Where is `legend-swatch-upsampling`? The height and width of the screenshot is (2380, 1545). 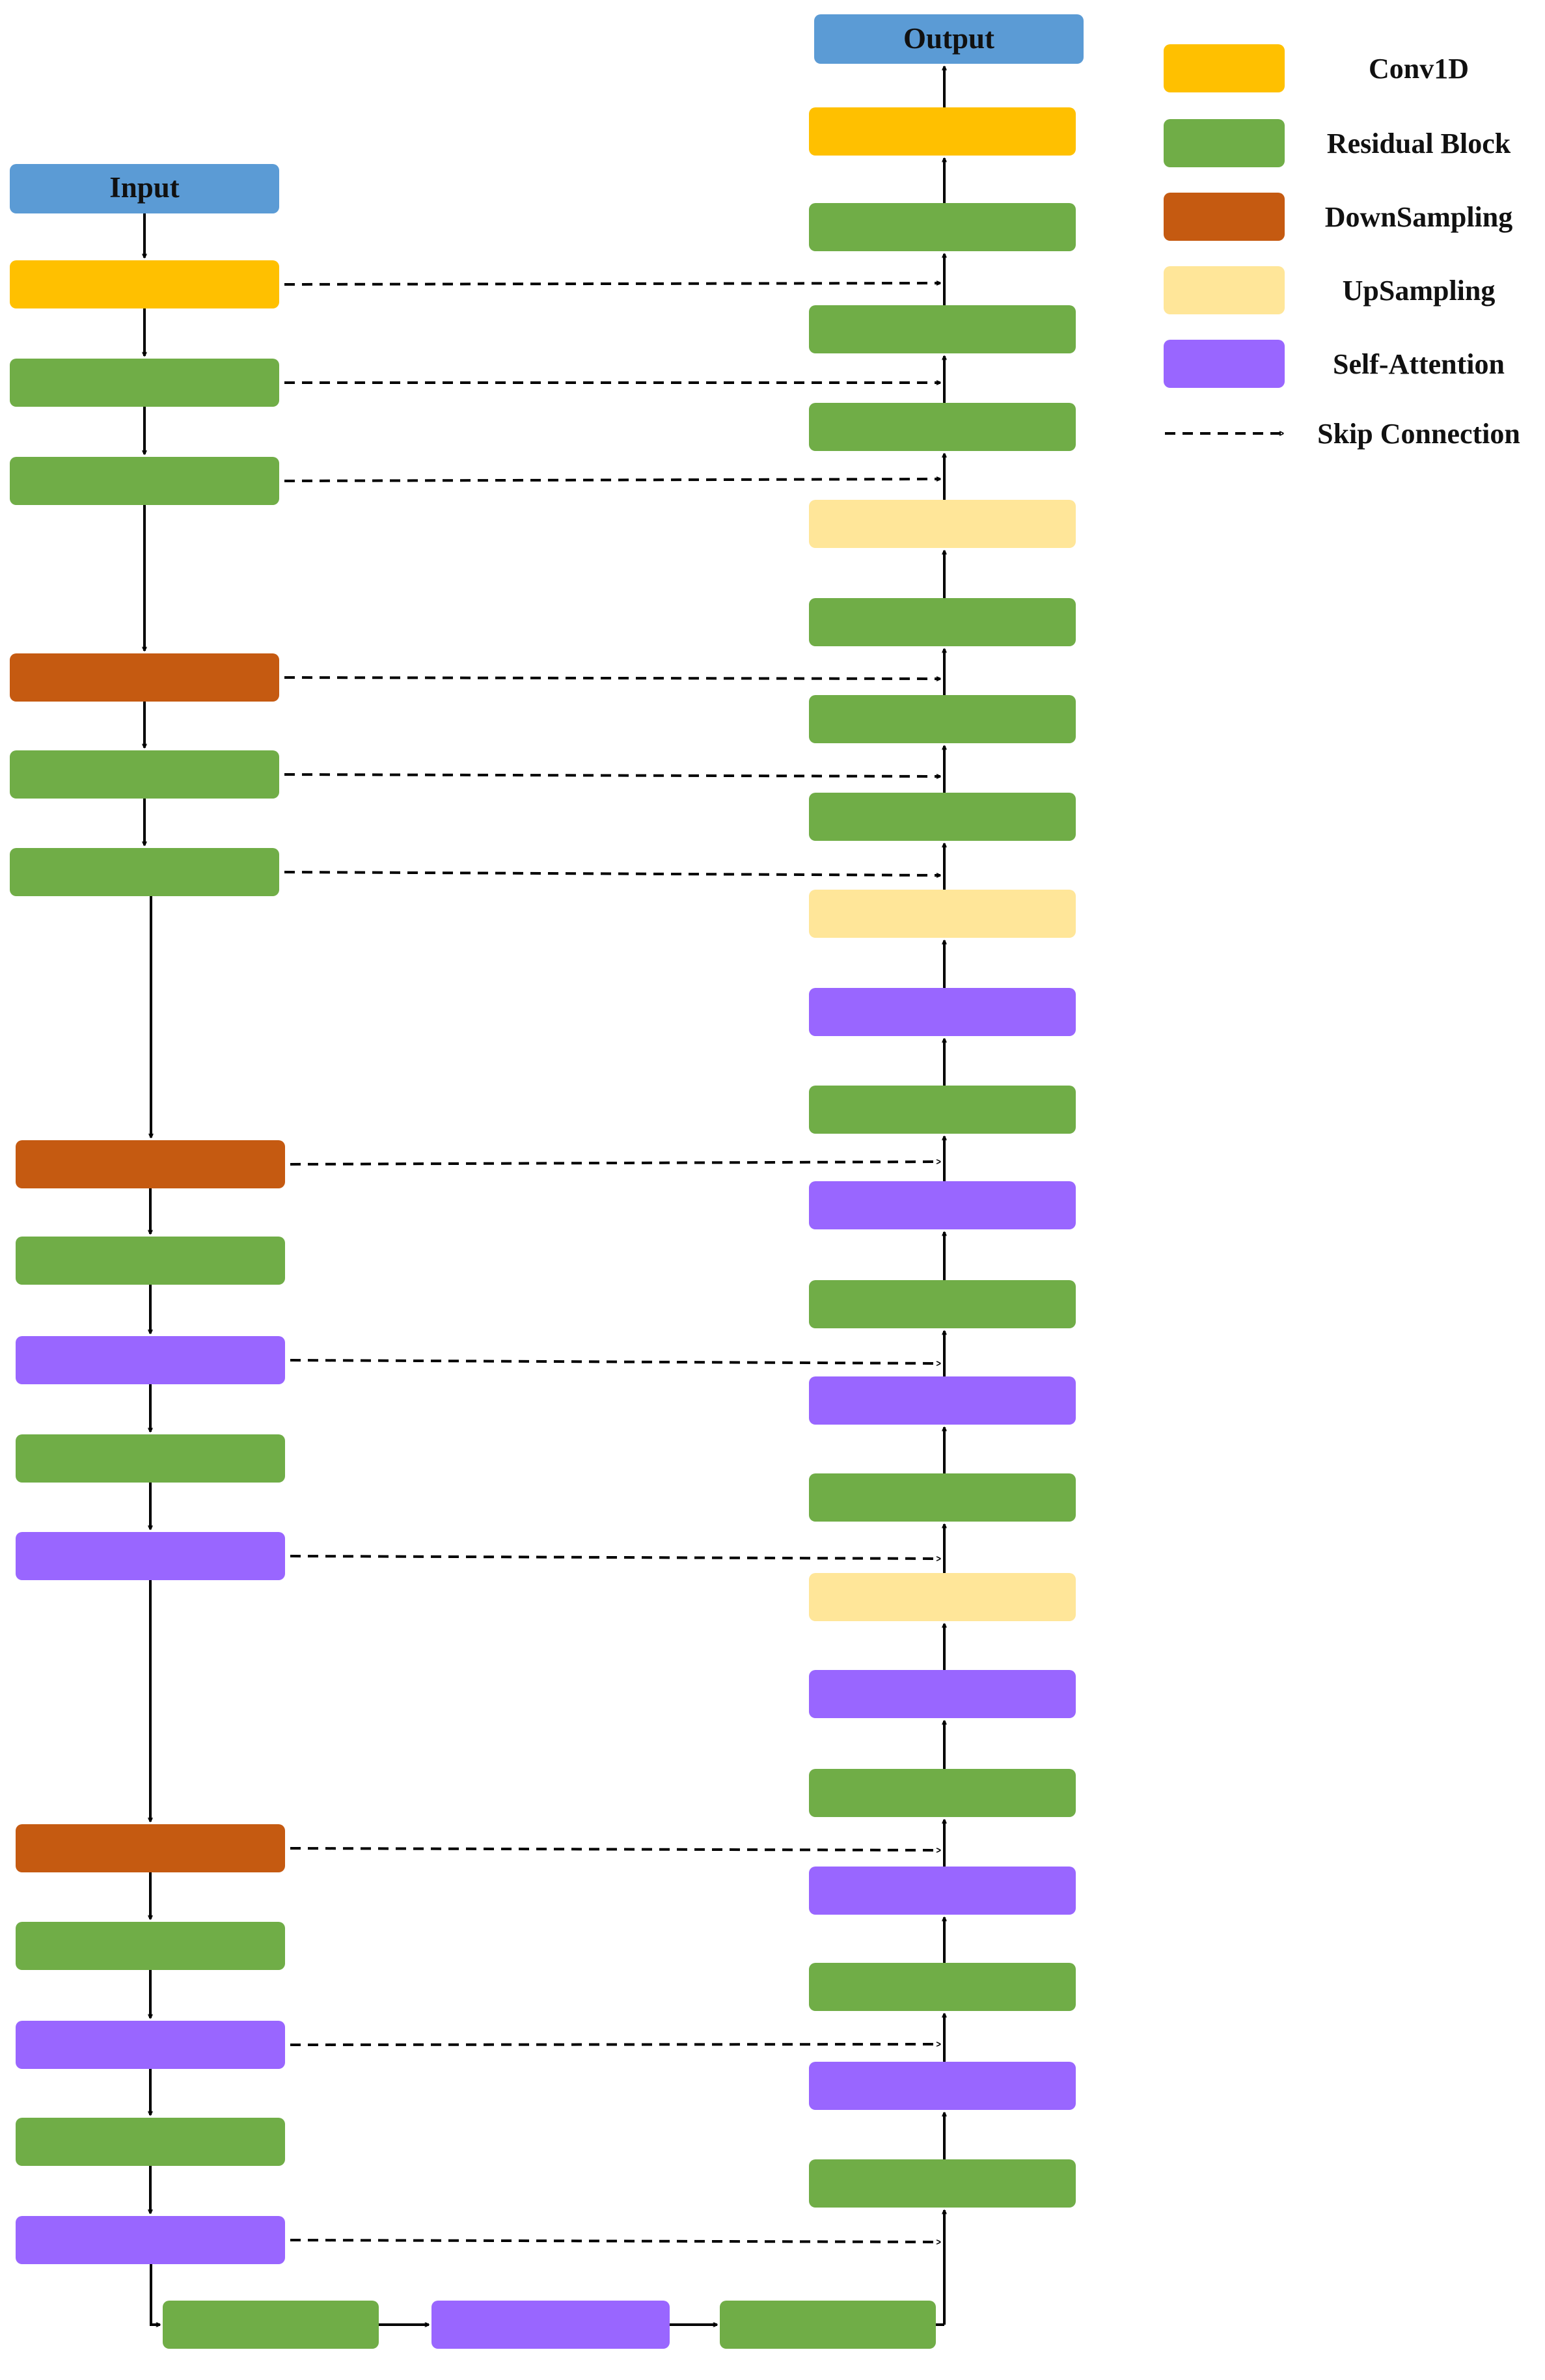 legend-swatch-upsampling is located at coordinates (1224, 290).